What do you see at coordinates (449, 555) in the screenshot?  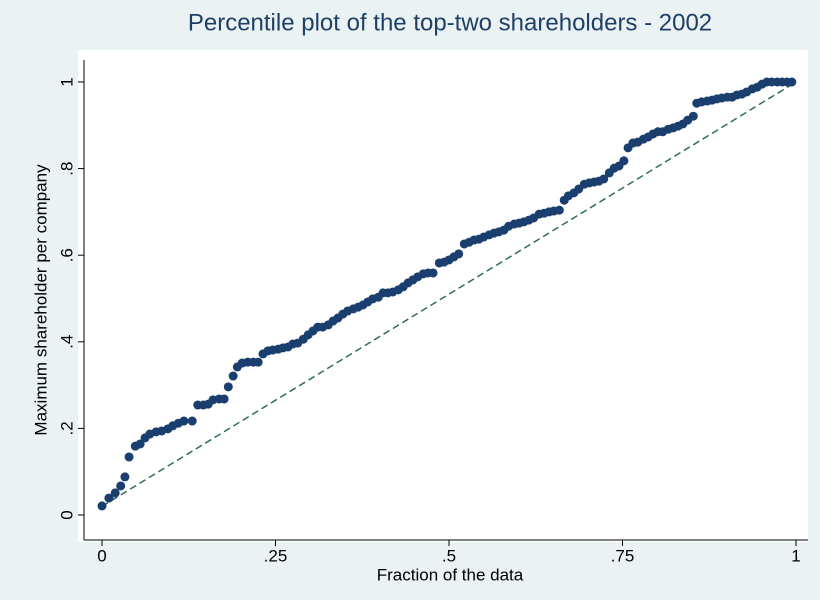 I see `x-tick-label: .5` at bounding box center [449, 555].